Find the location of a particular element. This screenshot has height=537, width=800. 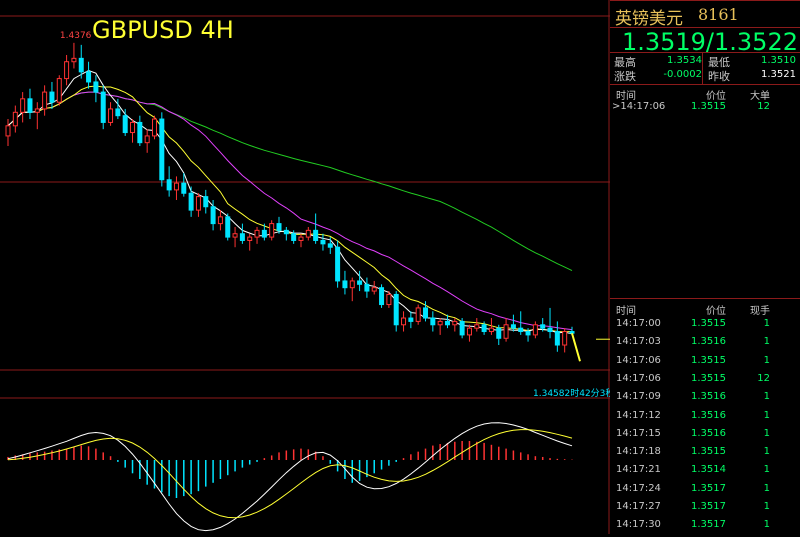

tick-row: 14:17:24 1.3517 1 is located at coordinates (705, 492).